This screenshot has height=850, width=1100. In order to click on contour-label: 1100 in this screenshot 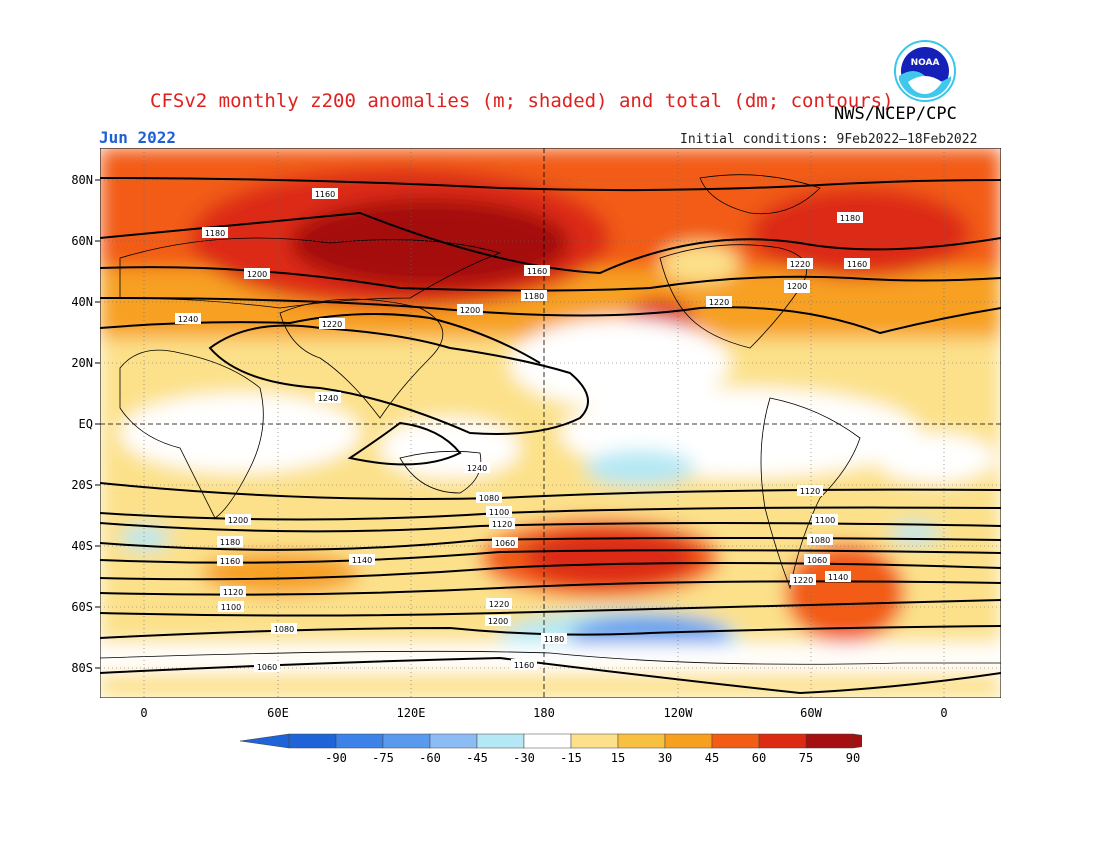, I will do `click(499, 511)`.